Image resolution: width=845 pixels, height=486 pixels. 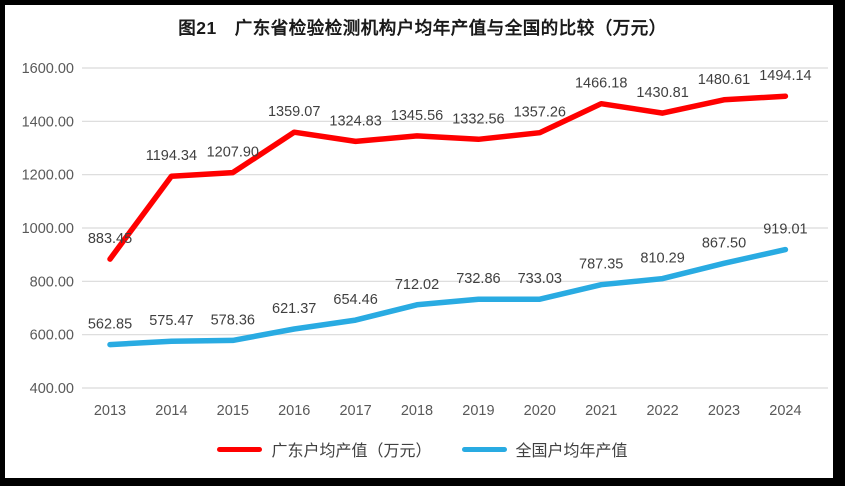 I want to click on legend-item-0: 广东户均产值（万元）, so click(x=324, y=449).